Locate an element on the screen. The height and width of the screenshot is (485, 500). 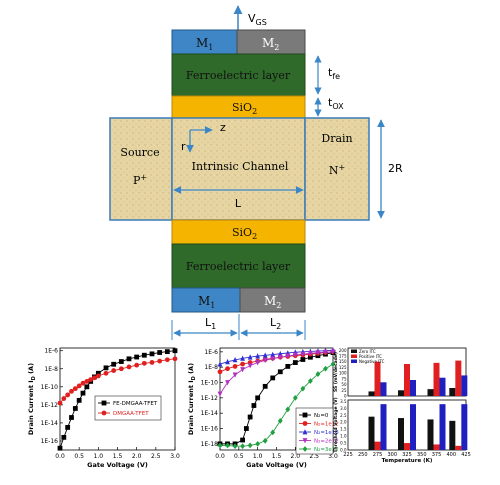
y-tick-label: 1E-6 is located at coordinates (211, 352).